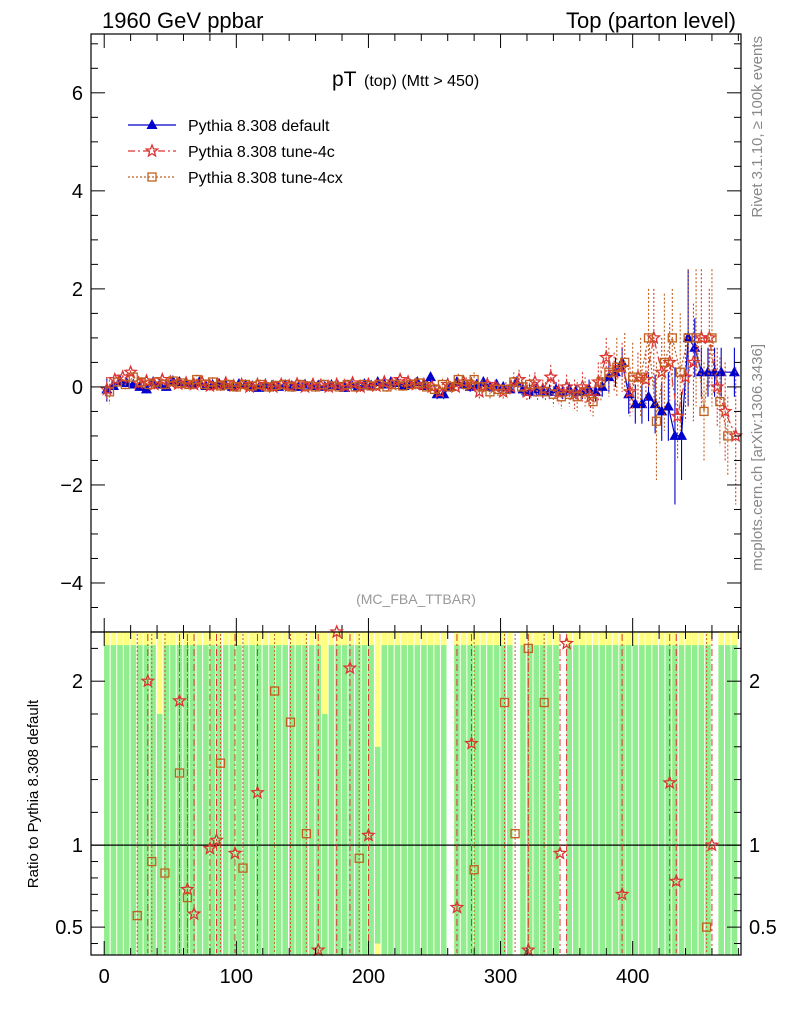  I want to click on ratio-y-tick-label-right: 1, so click(754, 846).